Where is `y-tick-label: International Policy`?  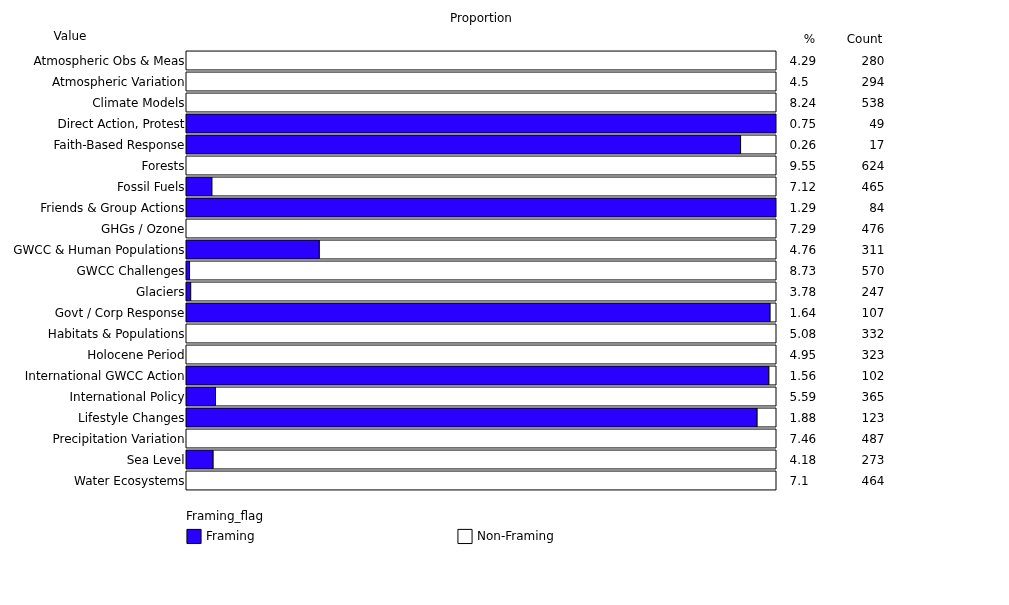 y-tick-label: International Policy is located at coordinates (127, 396).